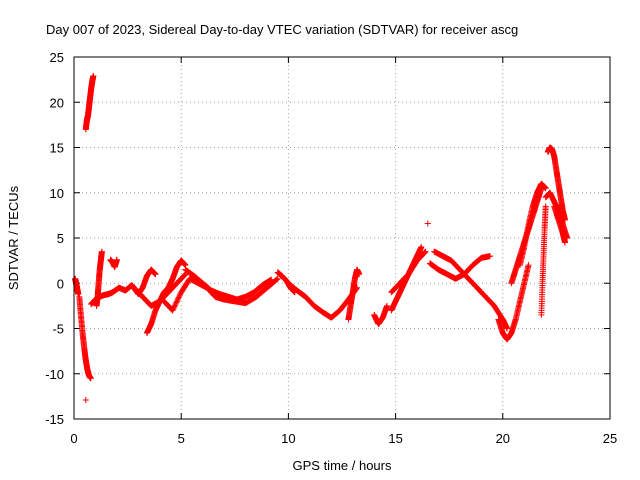  I want to click on x-tick-label: 25, so click(610, 438).